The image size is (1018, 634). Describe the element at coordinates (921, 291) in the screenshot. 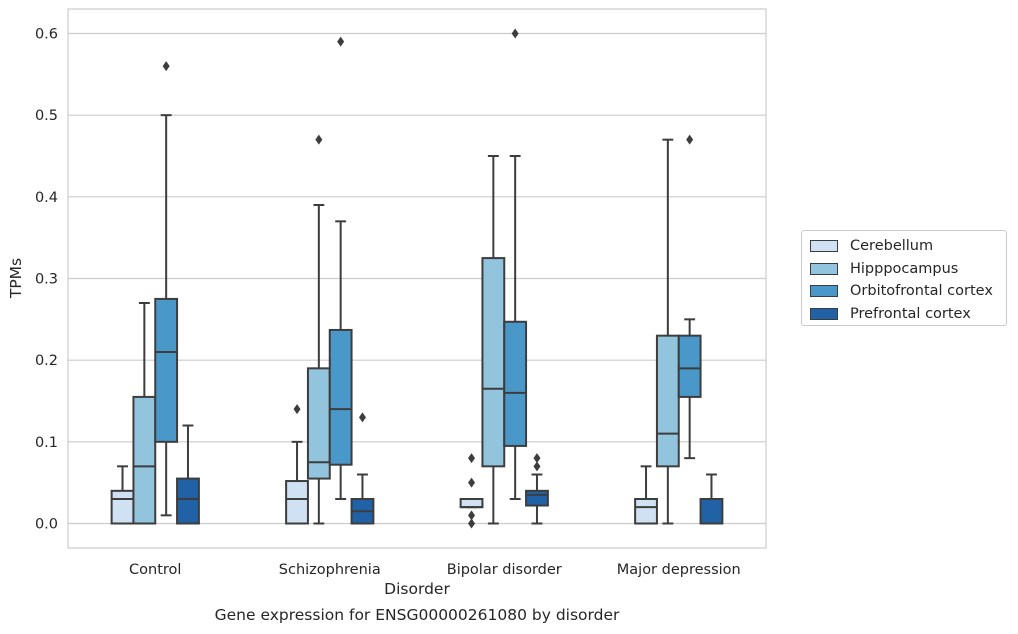

I see `legend-label: Orbitofrontal cortex` at that location.